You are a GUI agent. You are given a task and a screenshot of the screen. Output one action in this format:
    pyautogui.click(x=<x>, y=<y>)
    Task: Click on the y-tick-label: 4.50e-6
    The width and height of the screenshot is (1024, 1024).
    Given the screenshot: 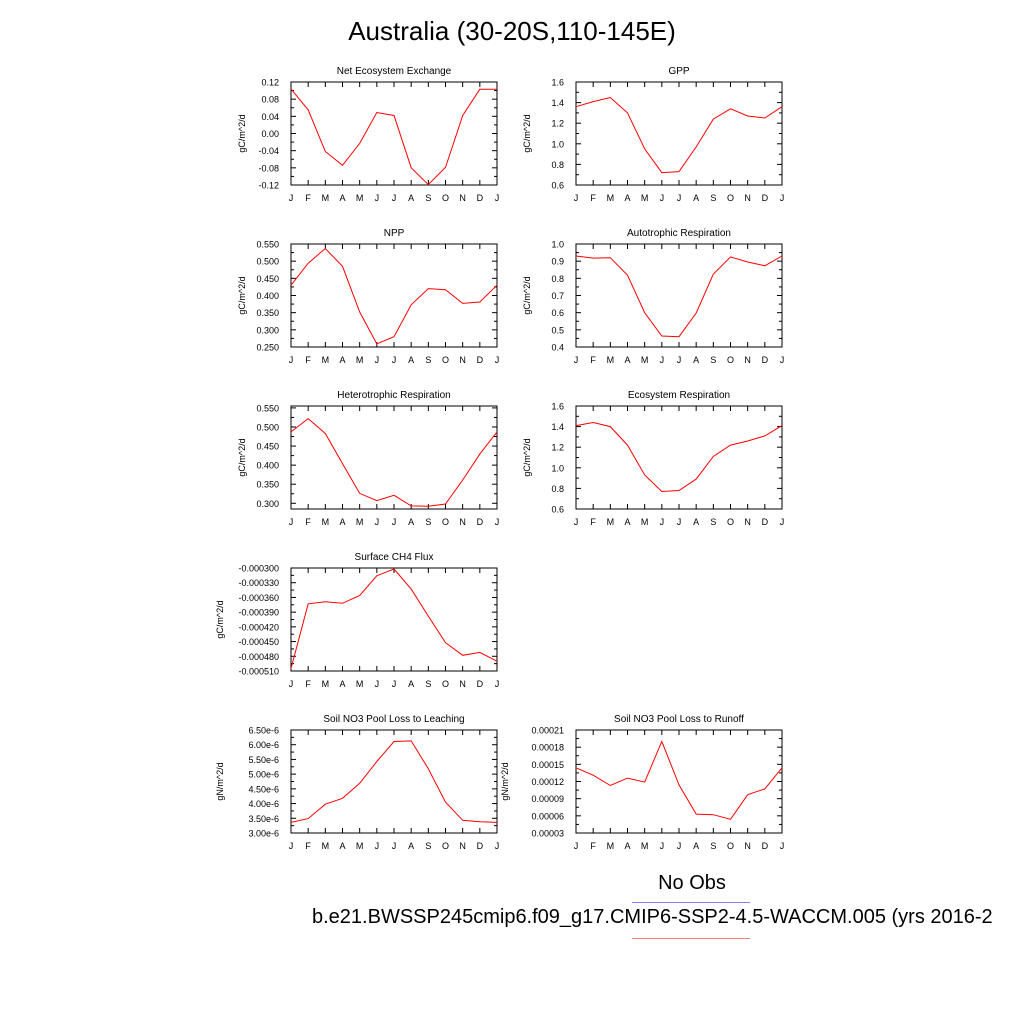 What is the action you would take?
    pyautogui.click(x=263, y=789)
    